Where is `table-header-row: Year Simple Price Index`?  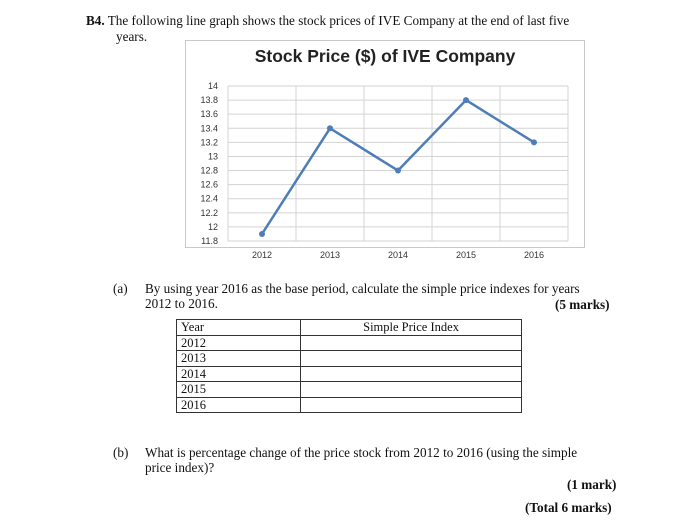 table-header-row: Year Simple Price Index is located at coordinates (348, 327).